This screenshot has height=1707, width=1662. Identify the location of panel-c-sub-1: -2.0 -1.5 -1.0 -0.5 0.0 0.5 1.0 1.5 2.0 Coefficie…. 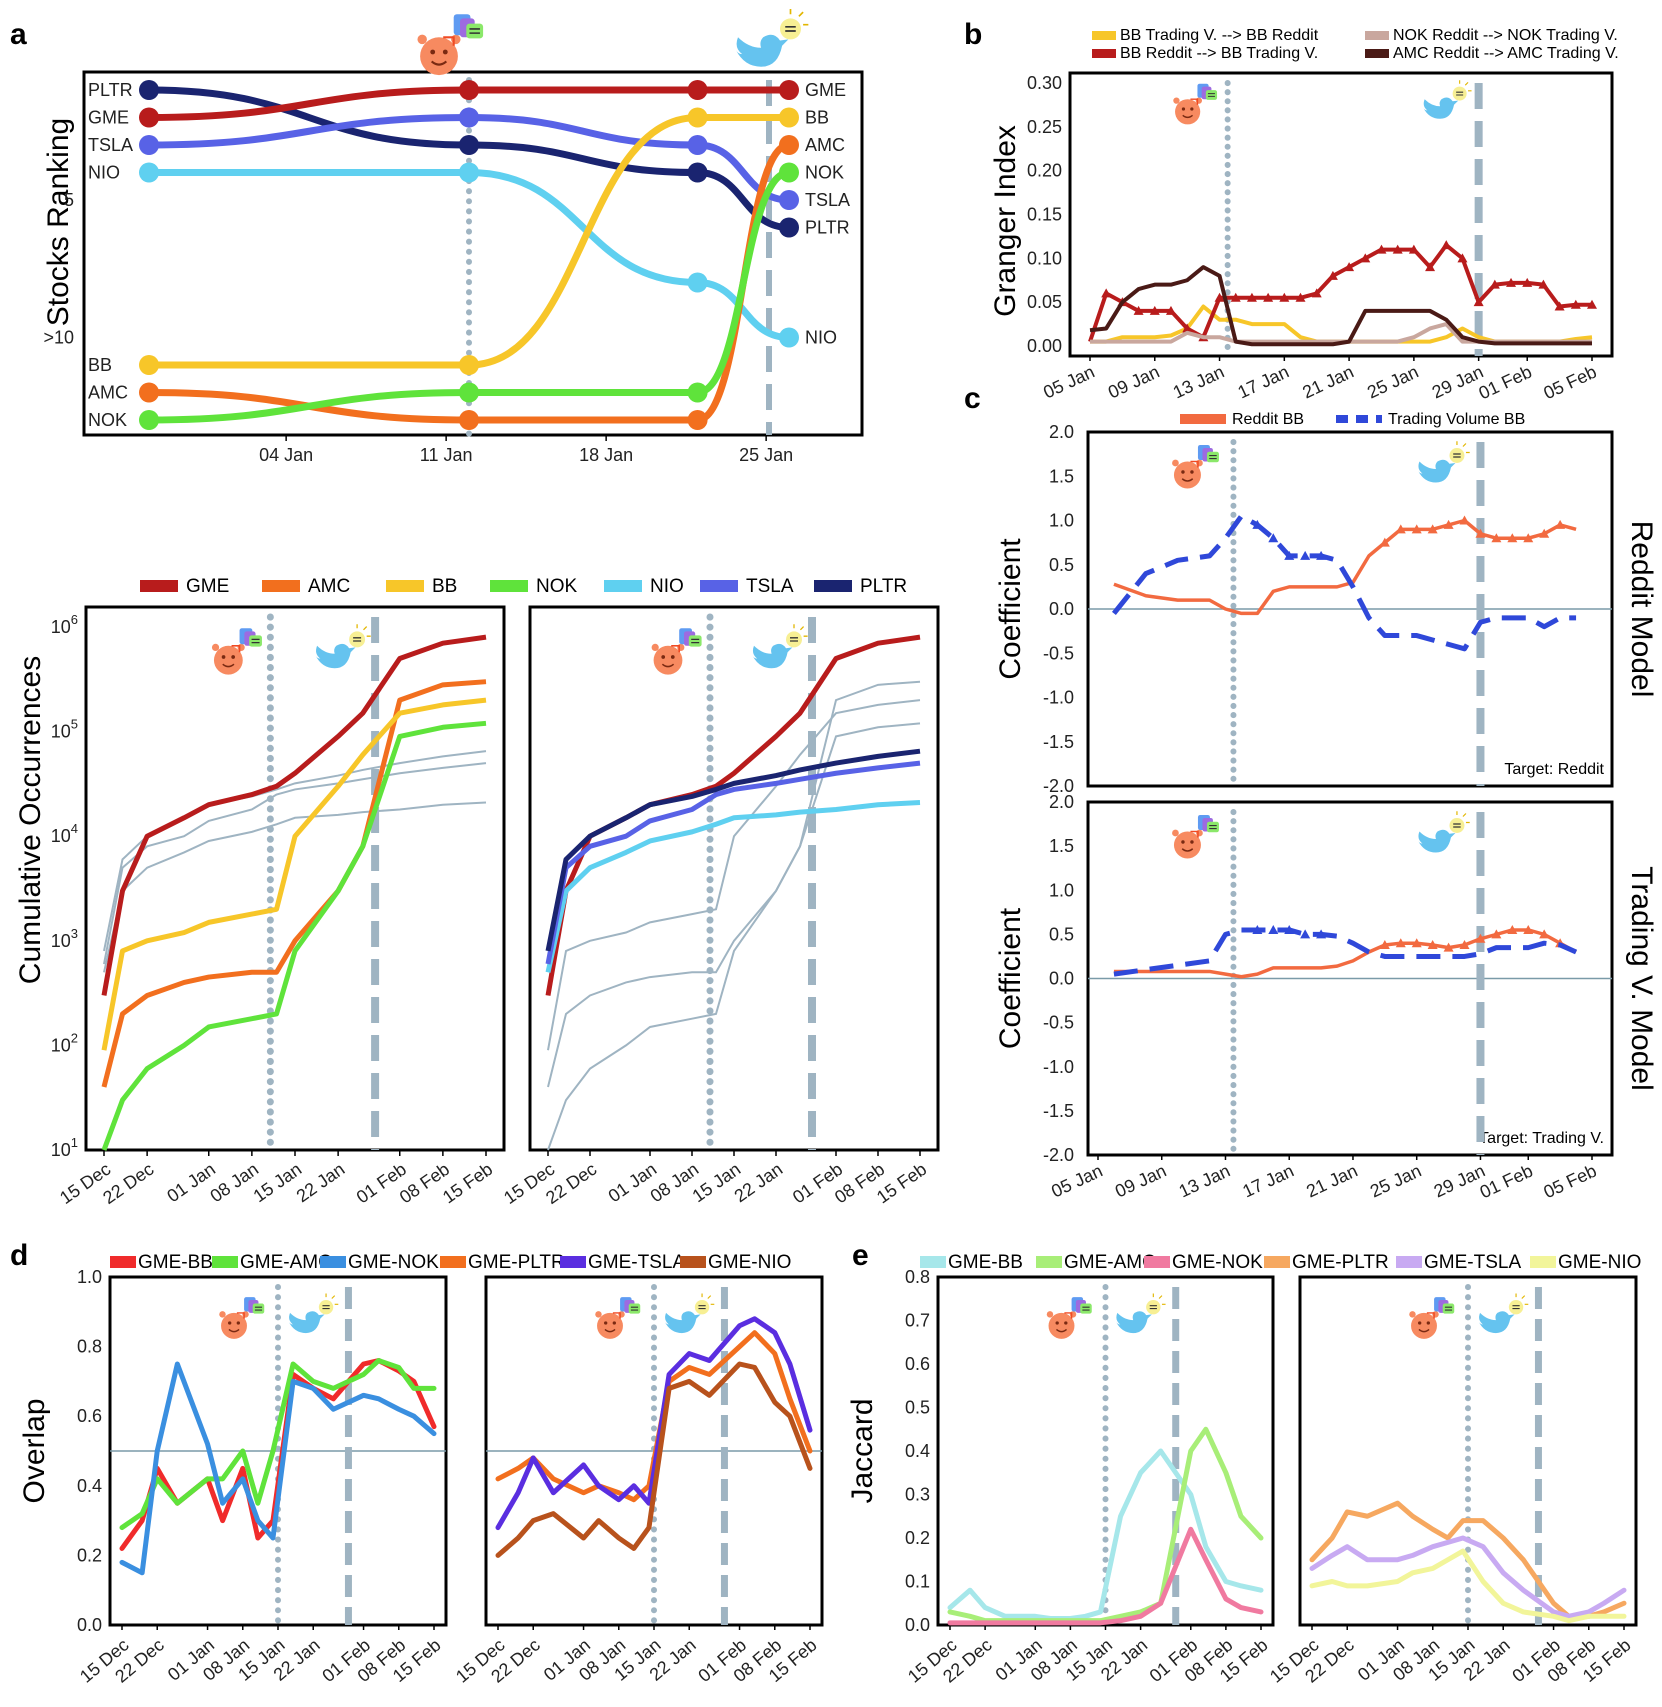
(1326, 609).